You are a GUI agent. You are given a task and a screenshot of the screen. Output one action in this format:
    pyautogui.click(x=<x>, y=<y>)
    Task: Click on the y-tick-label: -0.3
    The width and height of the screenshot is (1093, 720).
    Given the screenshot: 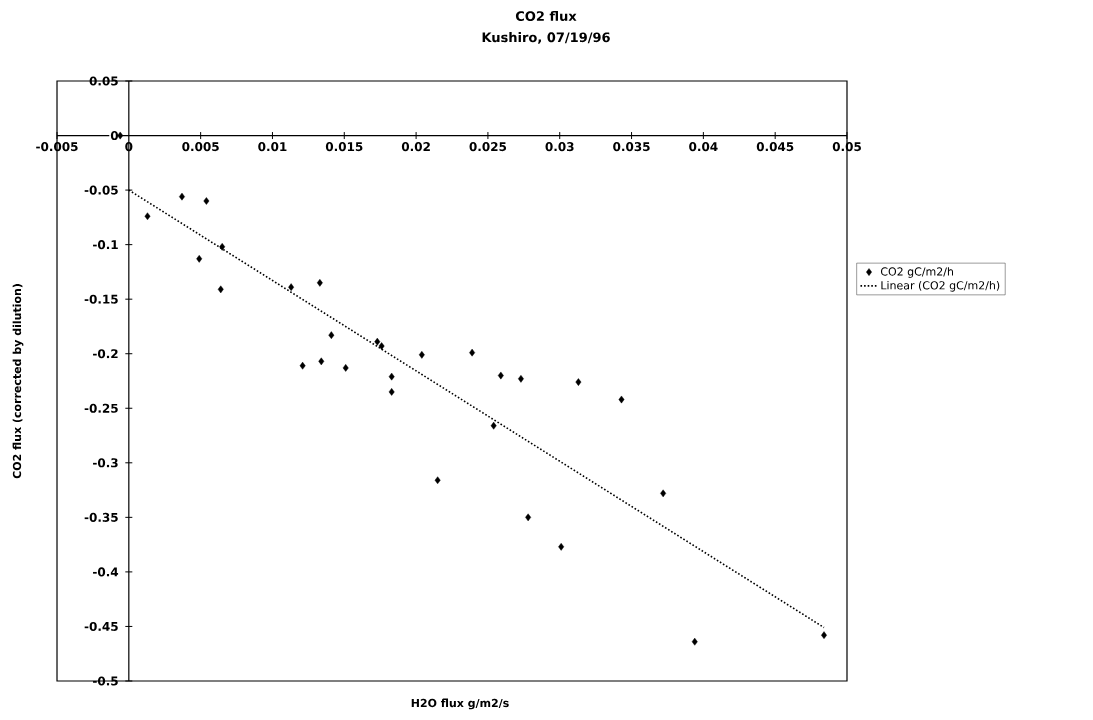 What is the action you would take?
    pyautogui.click(x=105, y=463)
    